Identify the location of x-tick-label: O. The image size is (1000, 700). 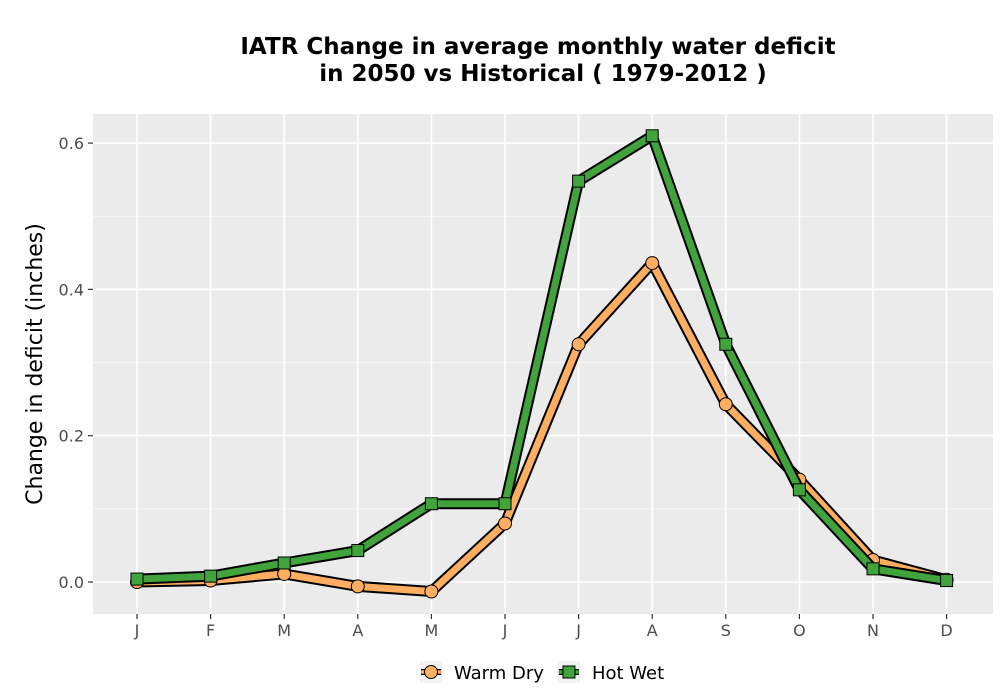
(799, 630).